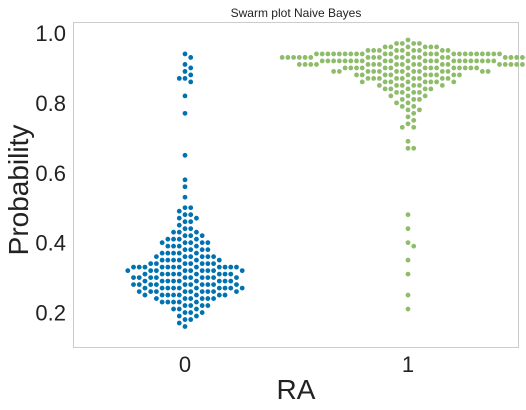  I want to click on y-axis-ticks: 0.2 0.4 0.6 0.8 1.0, so click(50, 173).